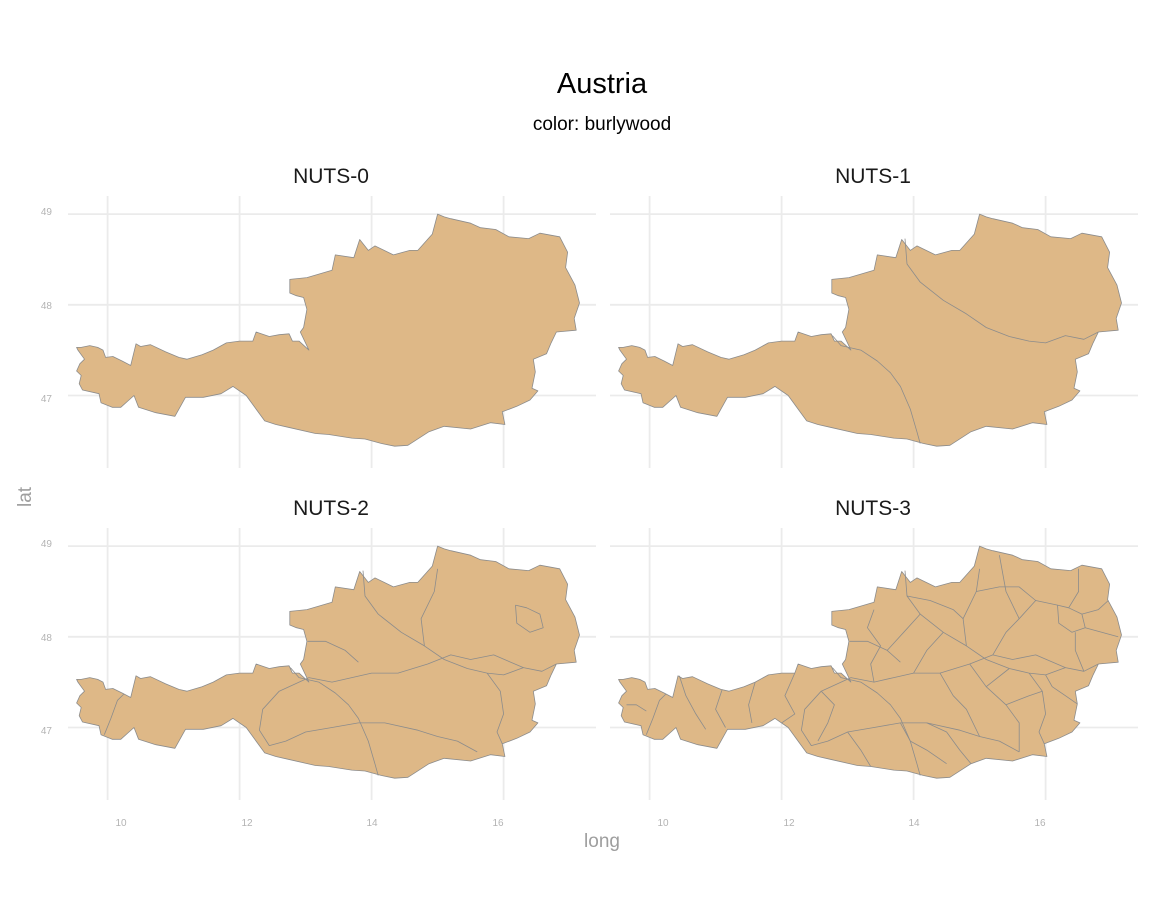  What do you see at coordinates (602, 84) in the screenshot?
I see `chart-title: Austria` at bounding box center [602, 84].